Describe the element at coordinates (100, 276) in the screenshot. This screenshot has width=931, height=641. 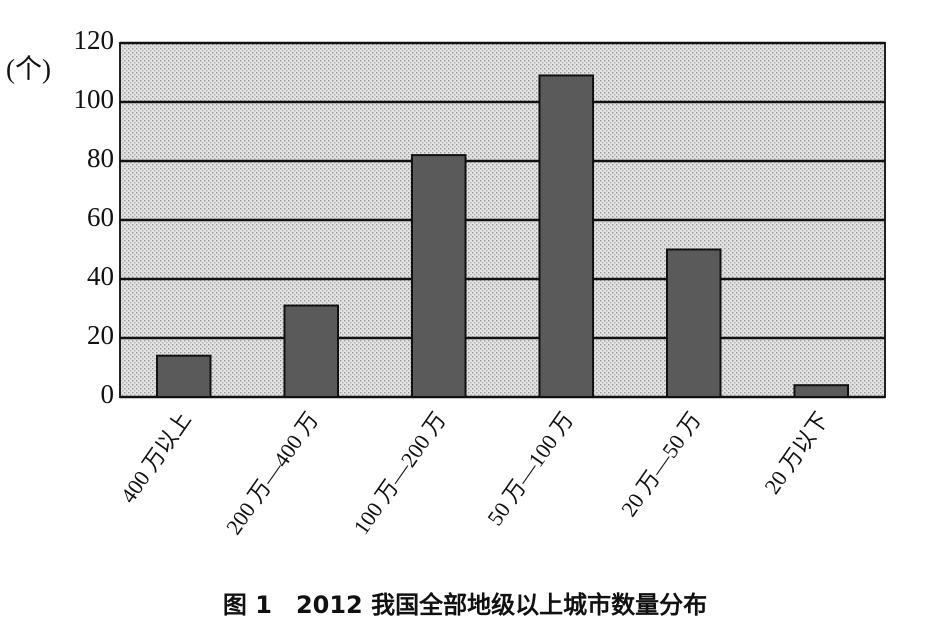
I see `y-tick-label: 40` at that location.